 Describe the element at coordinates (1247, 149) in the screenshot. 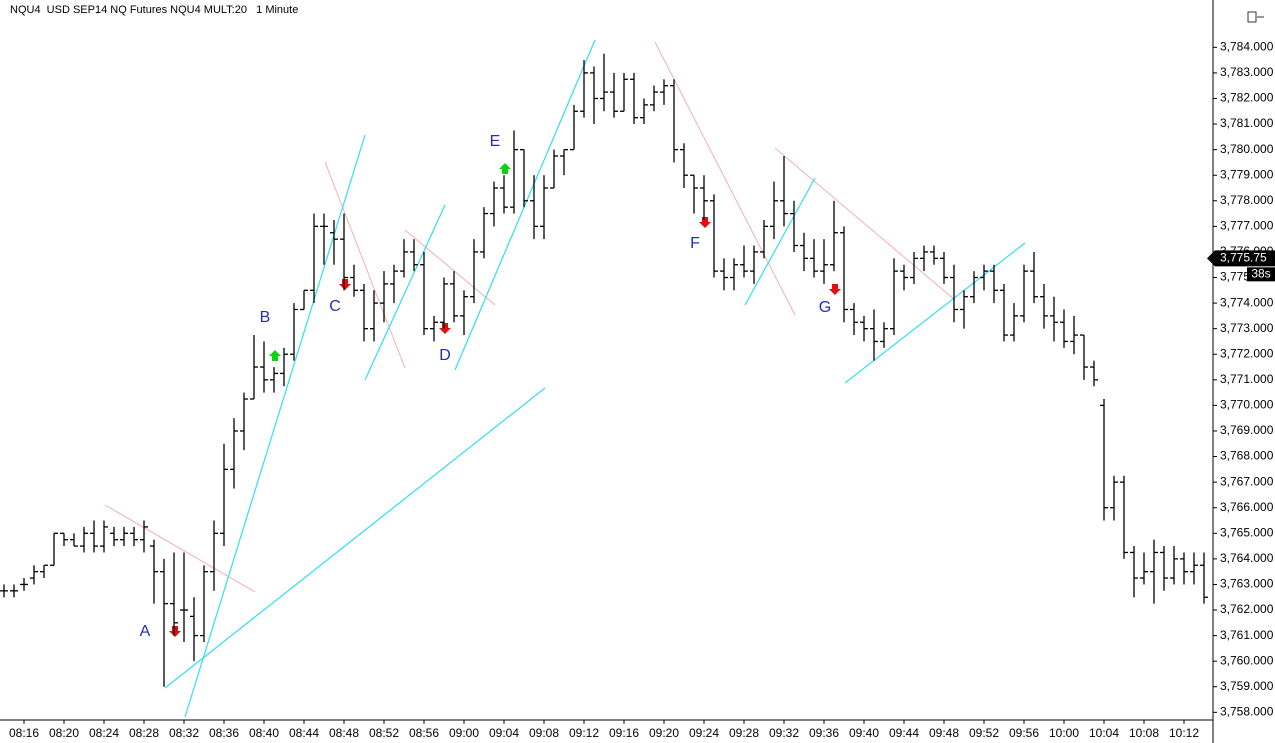

I see `y-tick-label: 3,780.000` at that location.